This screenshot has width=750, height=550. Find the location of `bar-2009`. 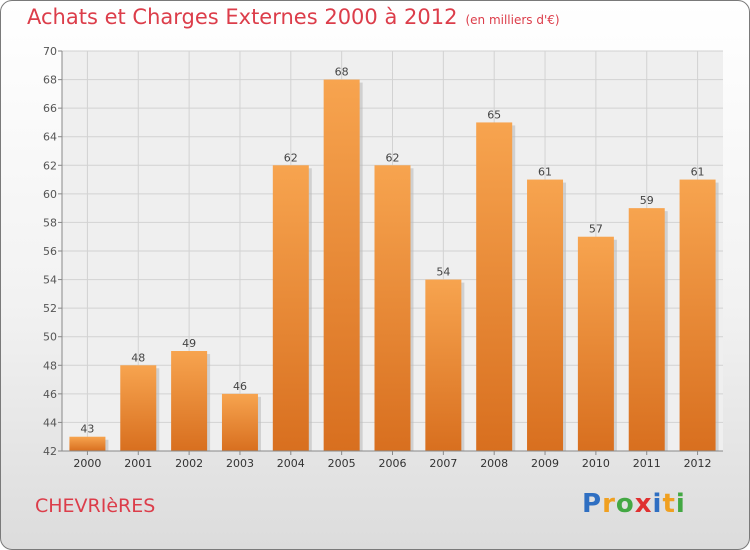

bar-2009 is located at coordinates (545, 315).